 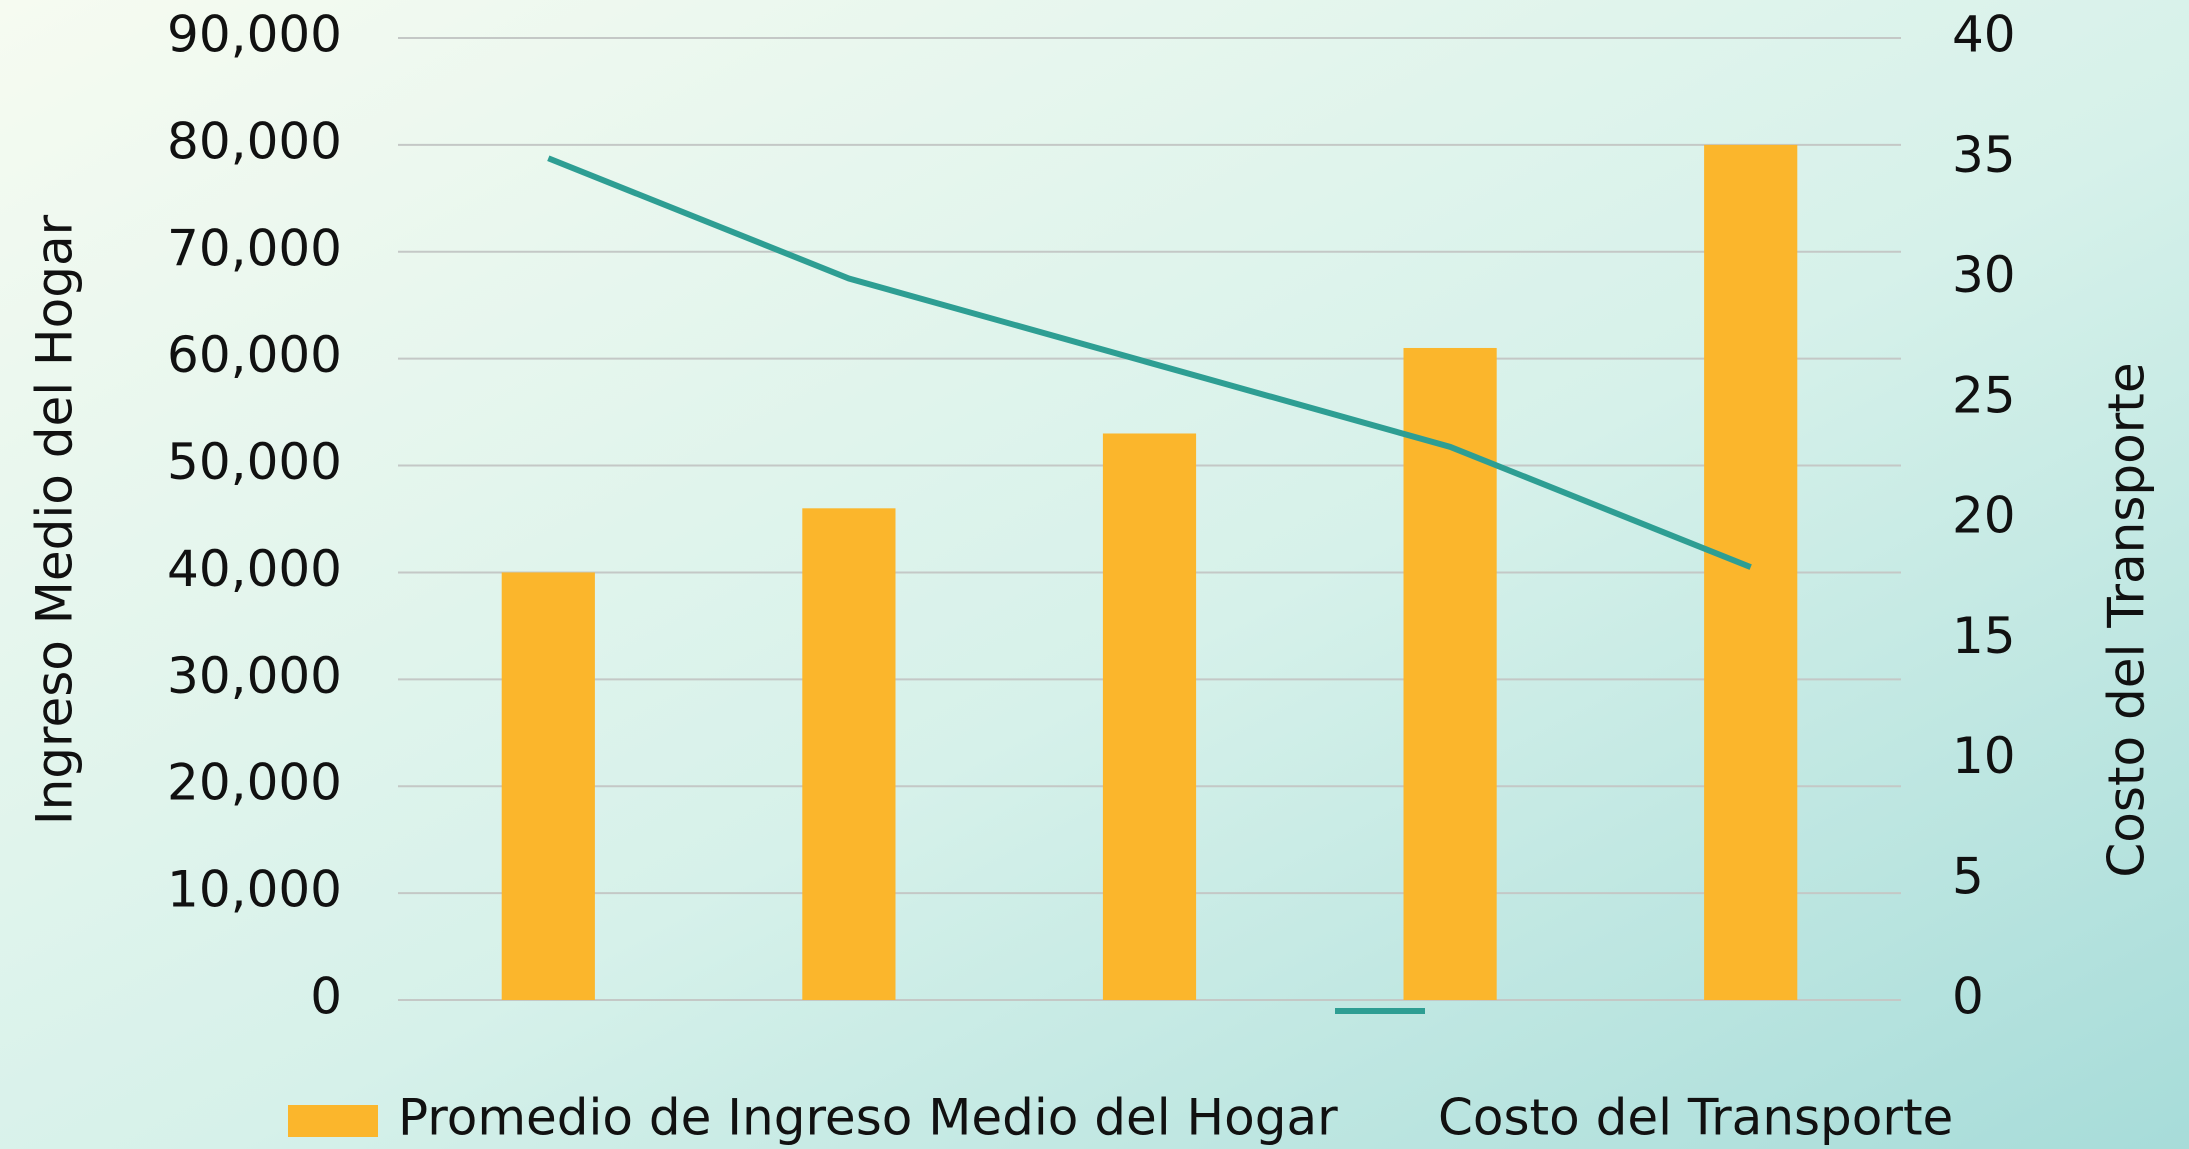 I want to click on y2-tick-label: 35, so click(x=1984, y=155).